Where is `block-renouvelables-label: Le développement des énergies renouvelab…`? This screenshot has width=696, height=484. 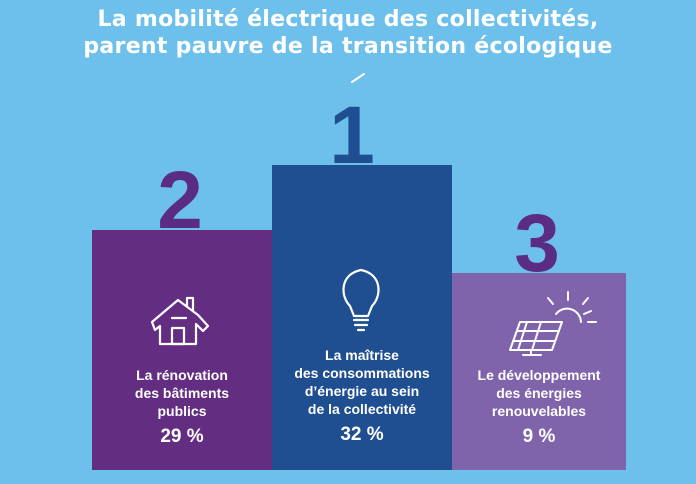 block-renouvelables-label: Le développement des énergies renouvelab… is located at coordinates (539, 393).